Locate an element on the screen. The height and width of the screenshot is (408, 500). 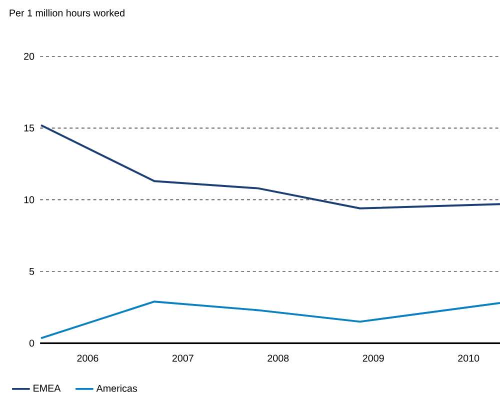
x-tick-label: 2010 is located at coordinates (469, 358).